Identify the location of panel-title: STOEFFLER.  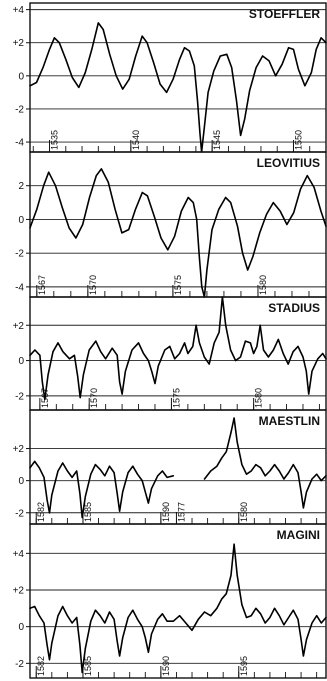
(284, 14).